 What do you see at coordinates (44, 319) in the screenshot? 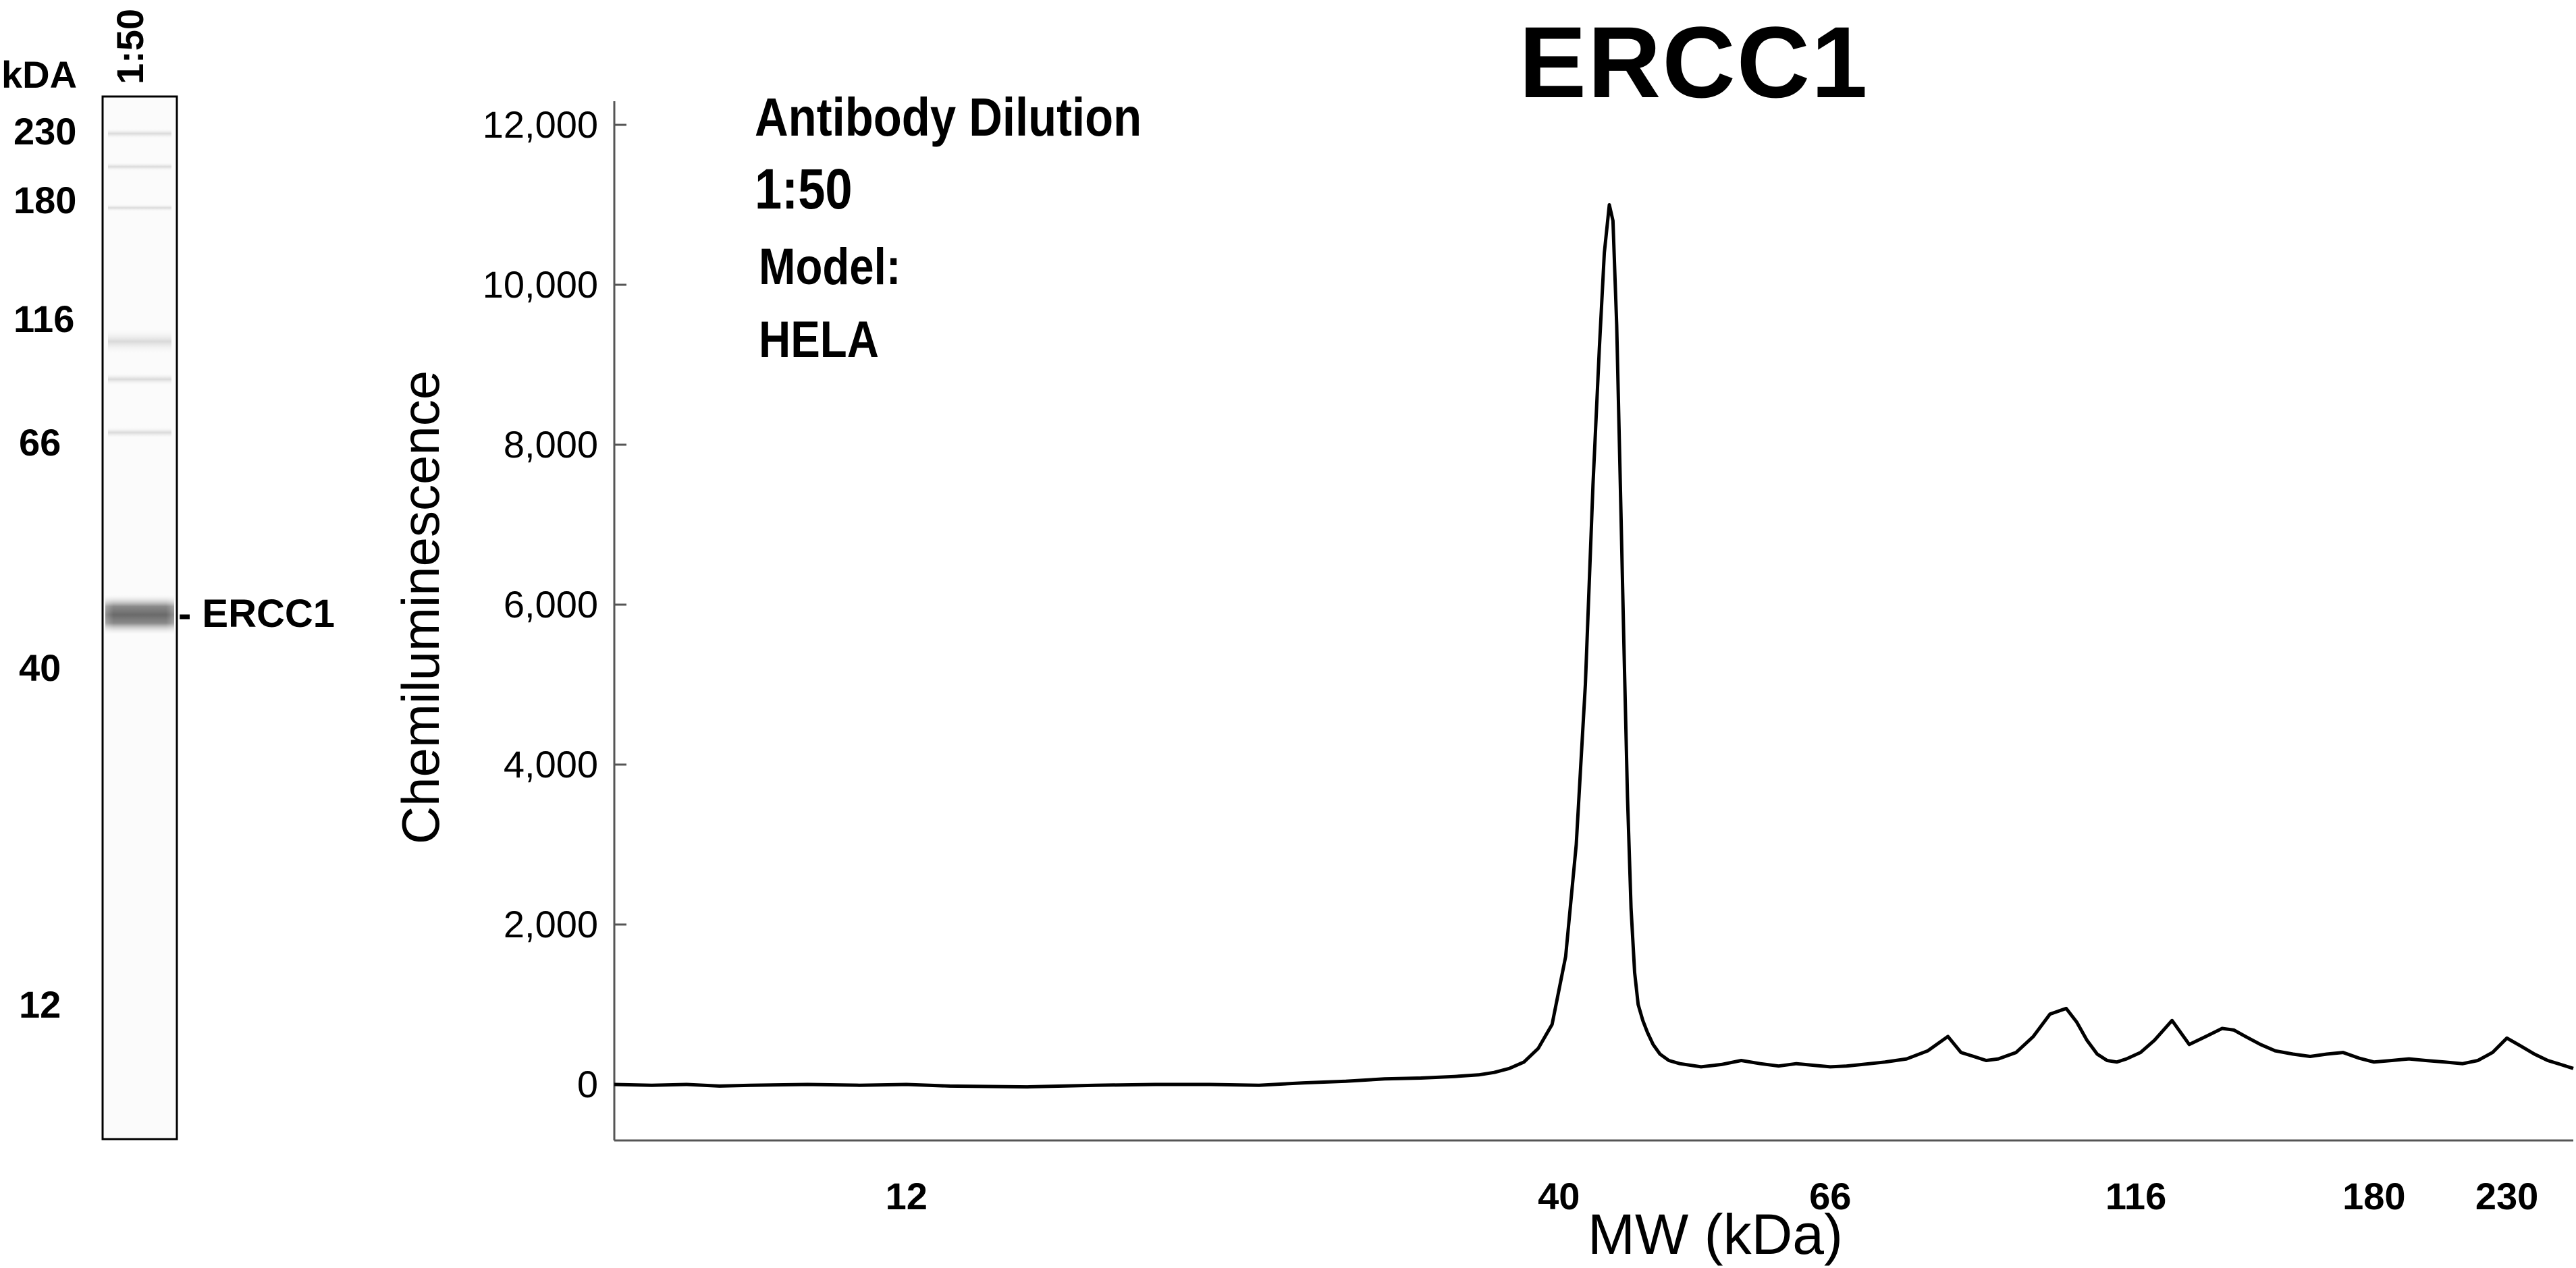
I see `blot-marker-label: 116` at bounding box center [44, 319].